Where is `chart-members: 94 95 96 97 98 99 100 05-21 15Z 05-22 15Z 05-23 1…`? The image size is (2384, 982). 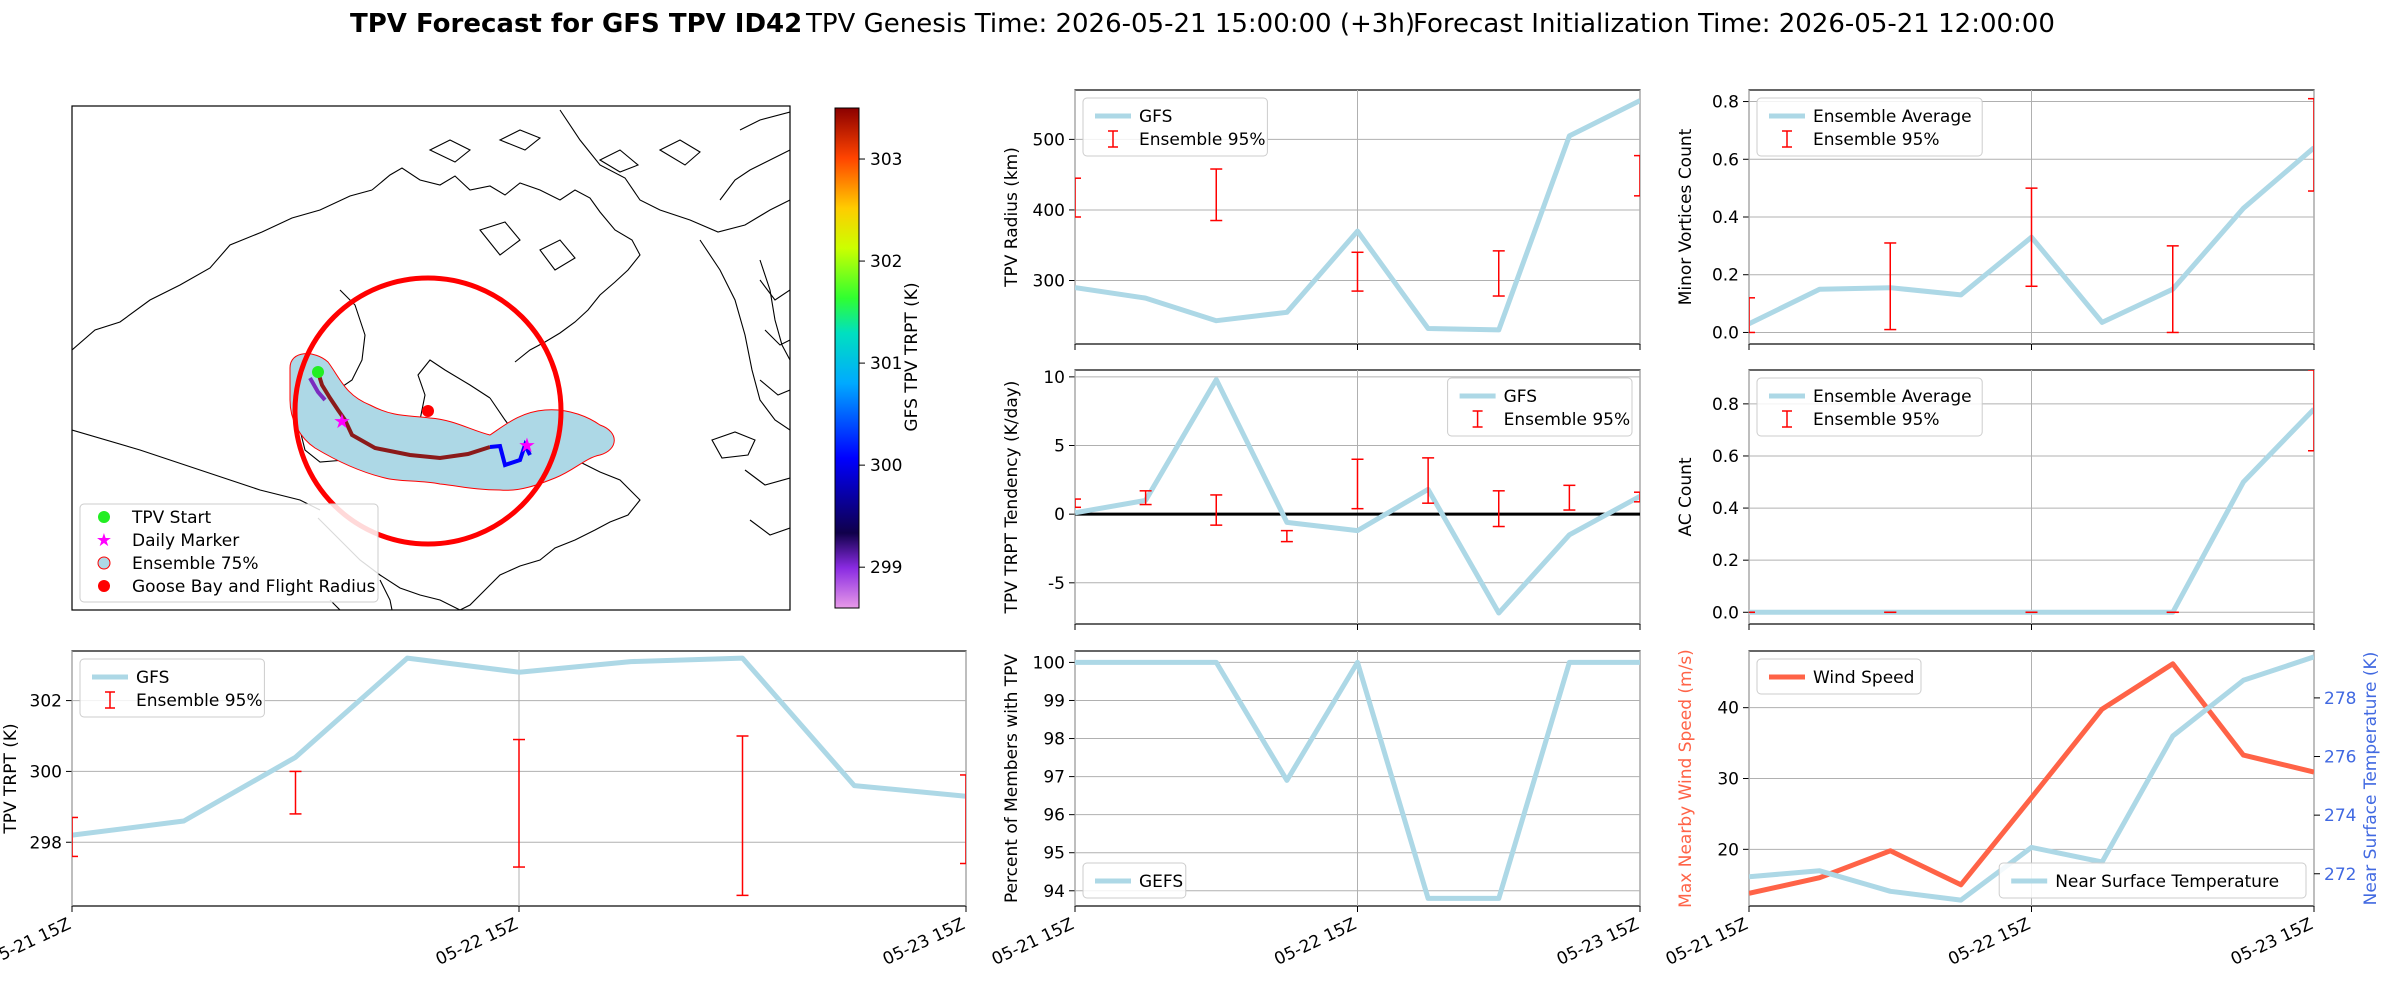
chart-members: 94 95 96 97 98 99 100 05-21 15Z 05-22 15Z 05-23 1… is located at coordinates (1315, 810).